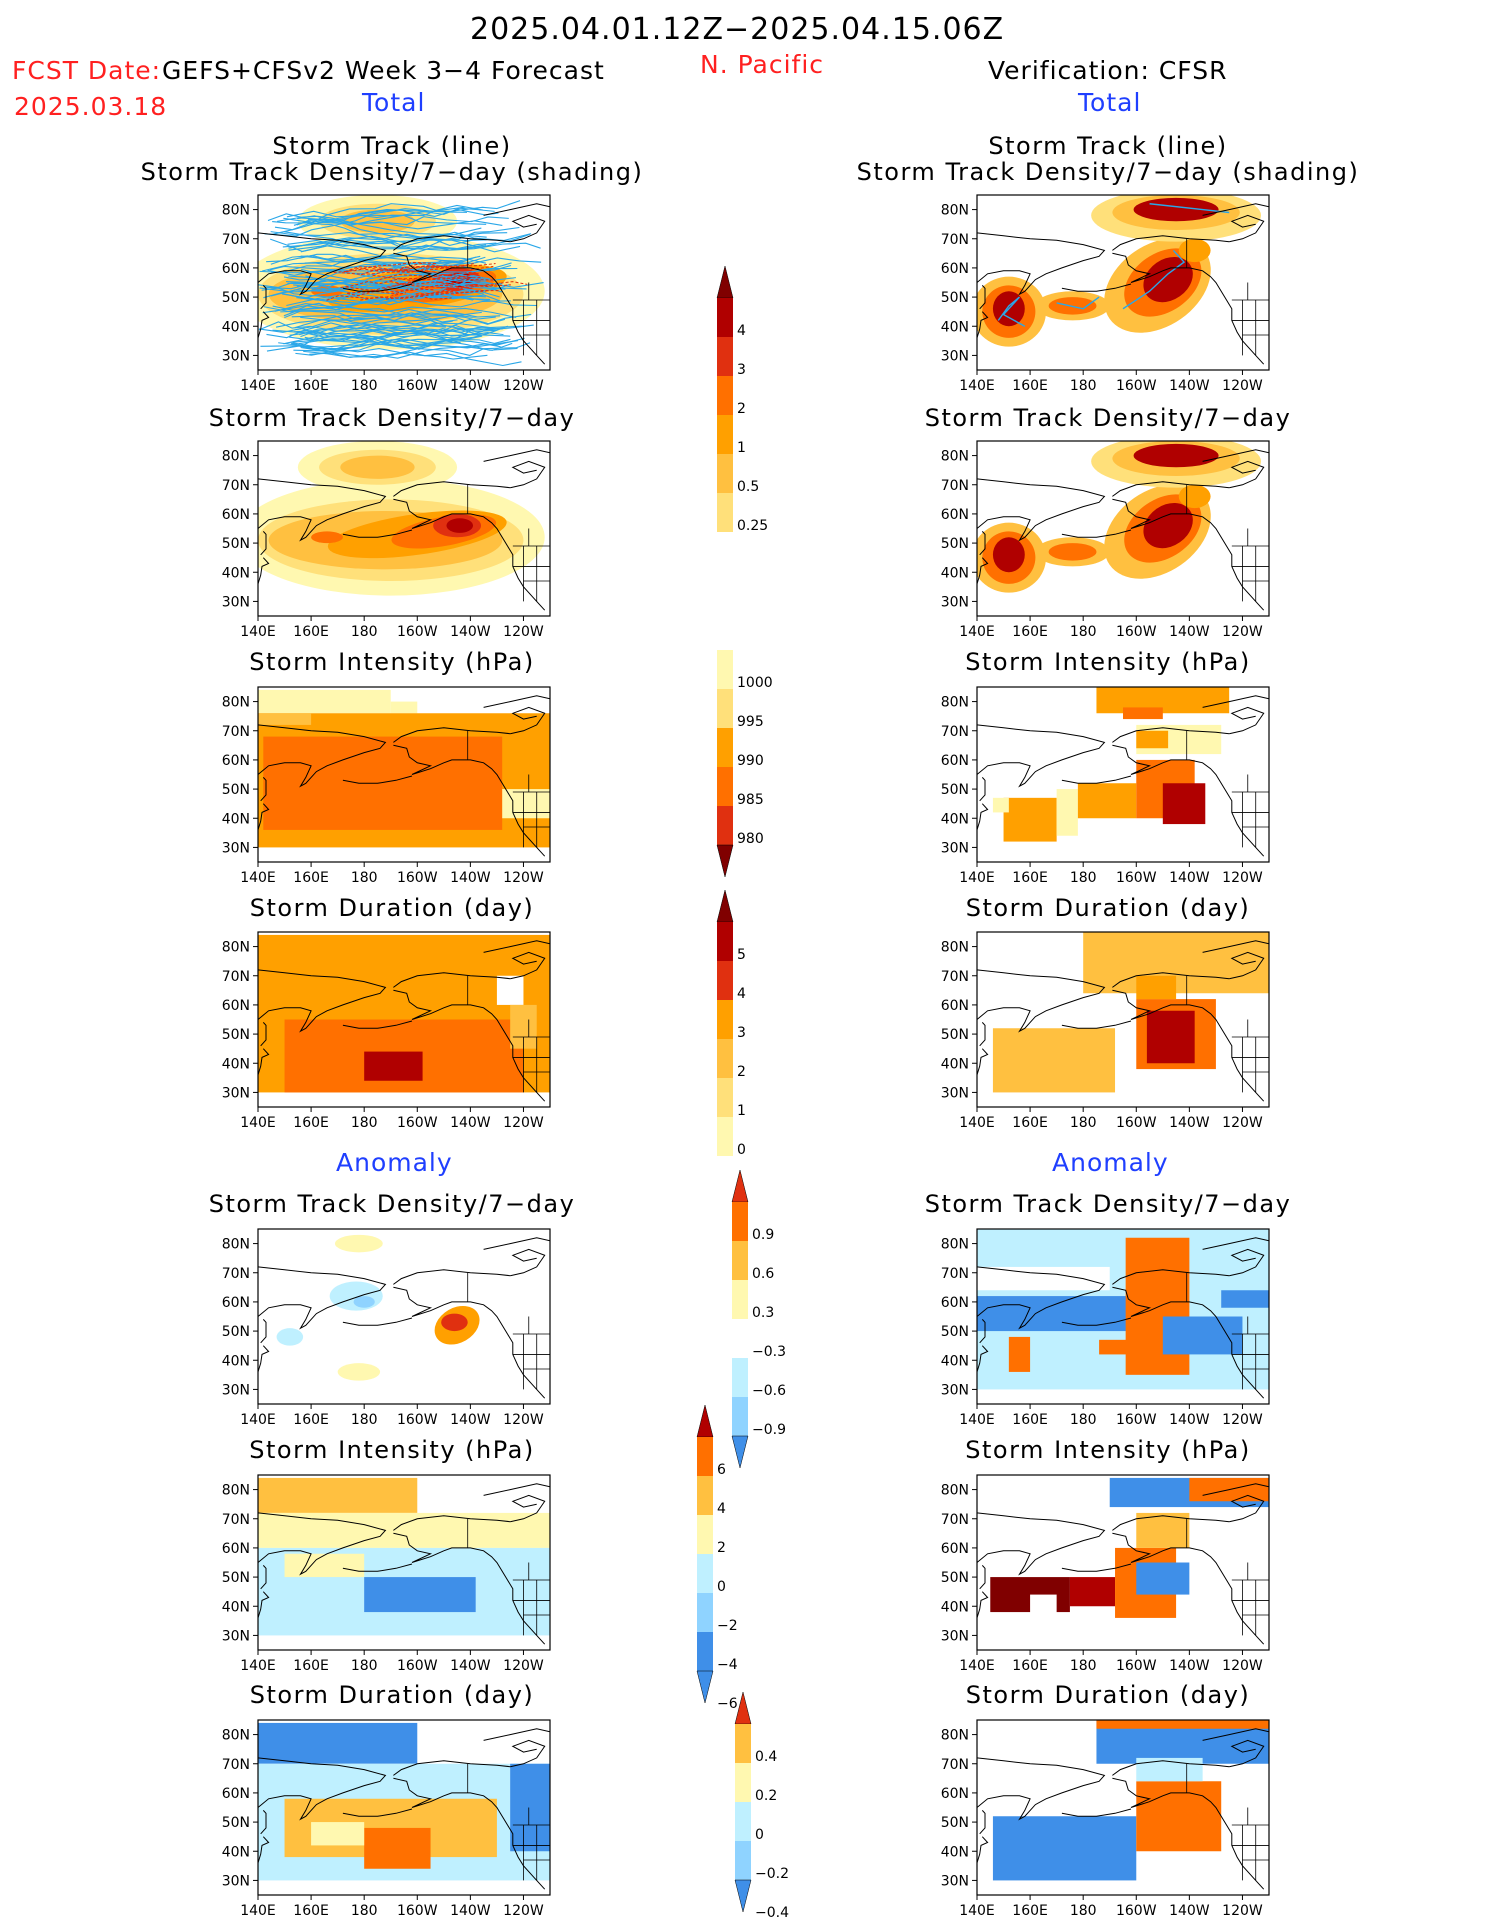  What do you see at coordinates (772, 1874) in the screenshot?
I see `colorbar-label: −0.2` at bounding box center [772, 1874].